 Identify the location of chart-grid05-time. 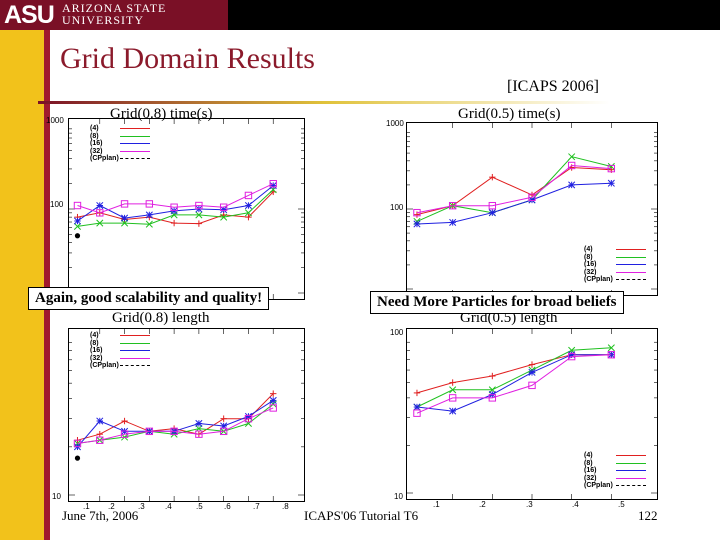
(532, 209).